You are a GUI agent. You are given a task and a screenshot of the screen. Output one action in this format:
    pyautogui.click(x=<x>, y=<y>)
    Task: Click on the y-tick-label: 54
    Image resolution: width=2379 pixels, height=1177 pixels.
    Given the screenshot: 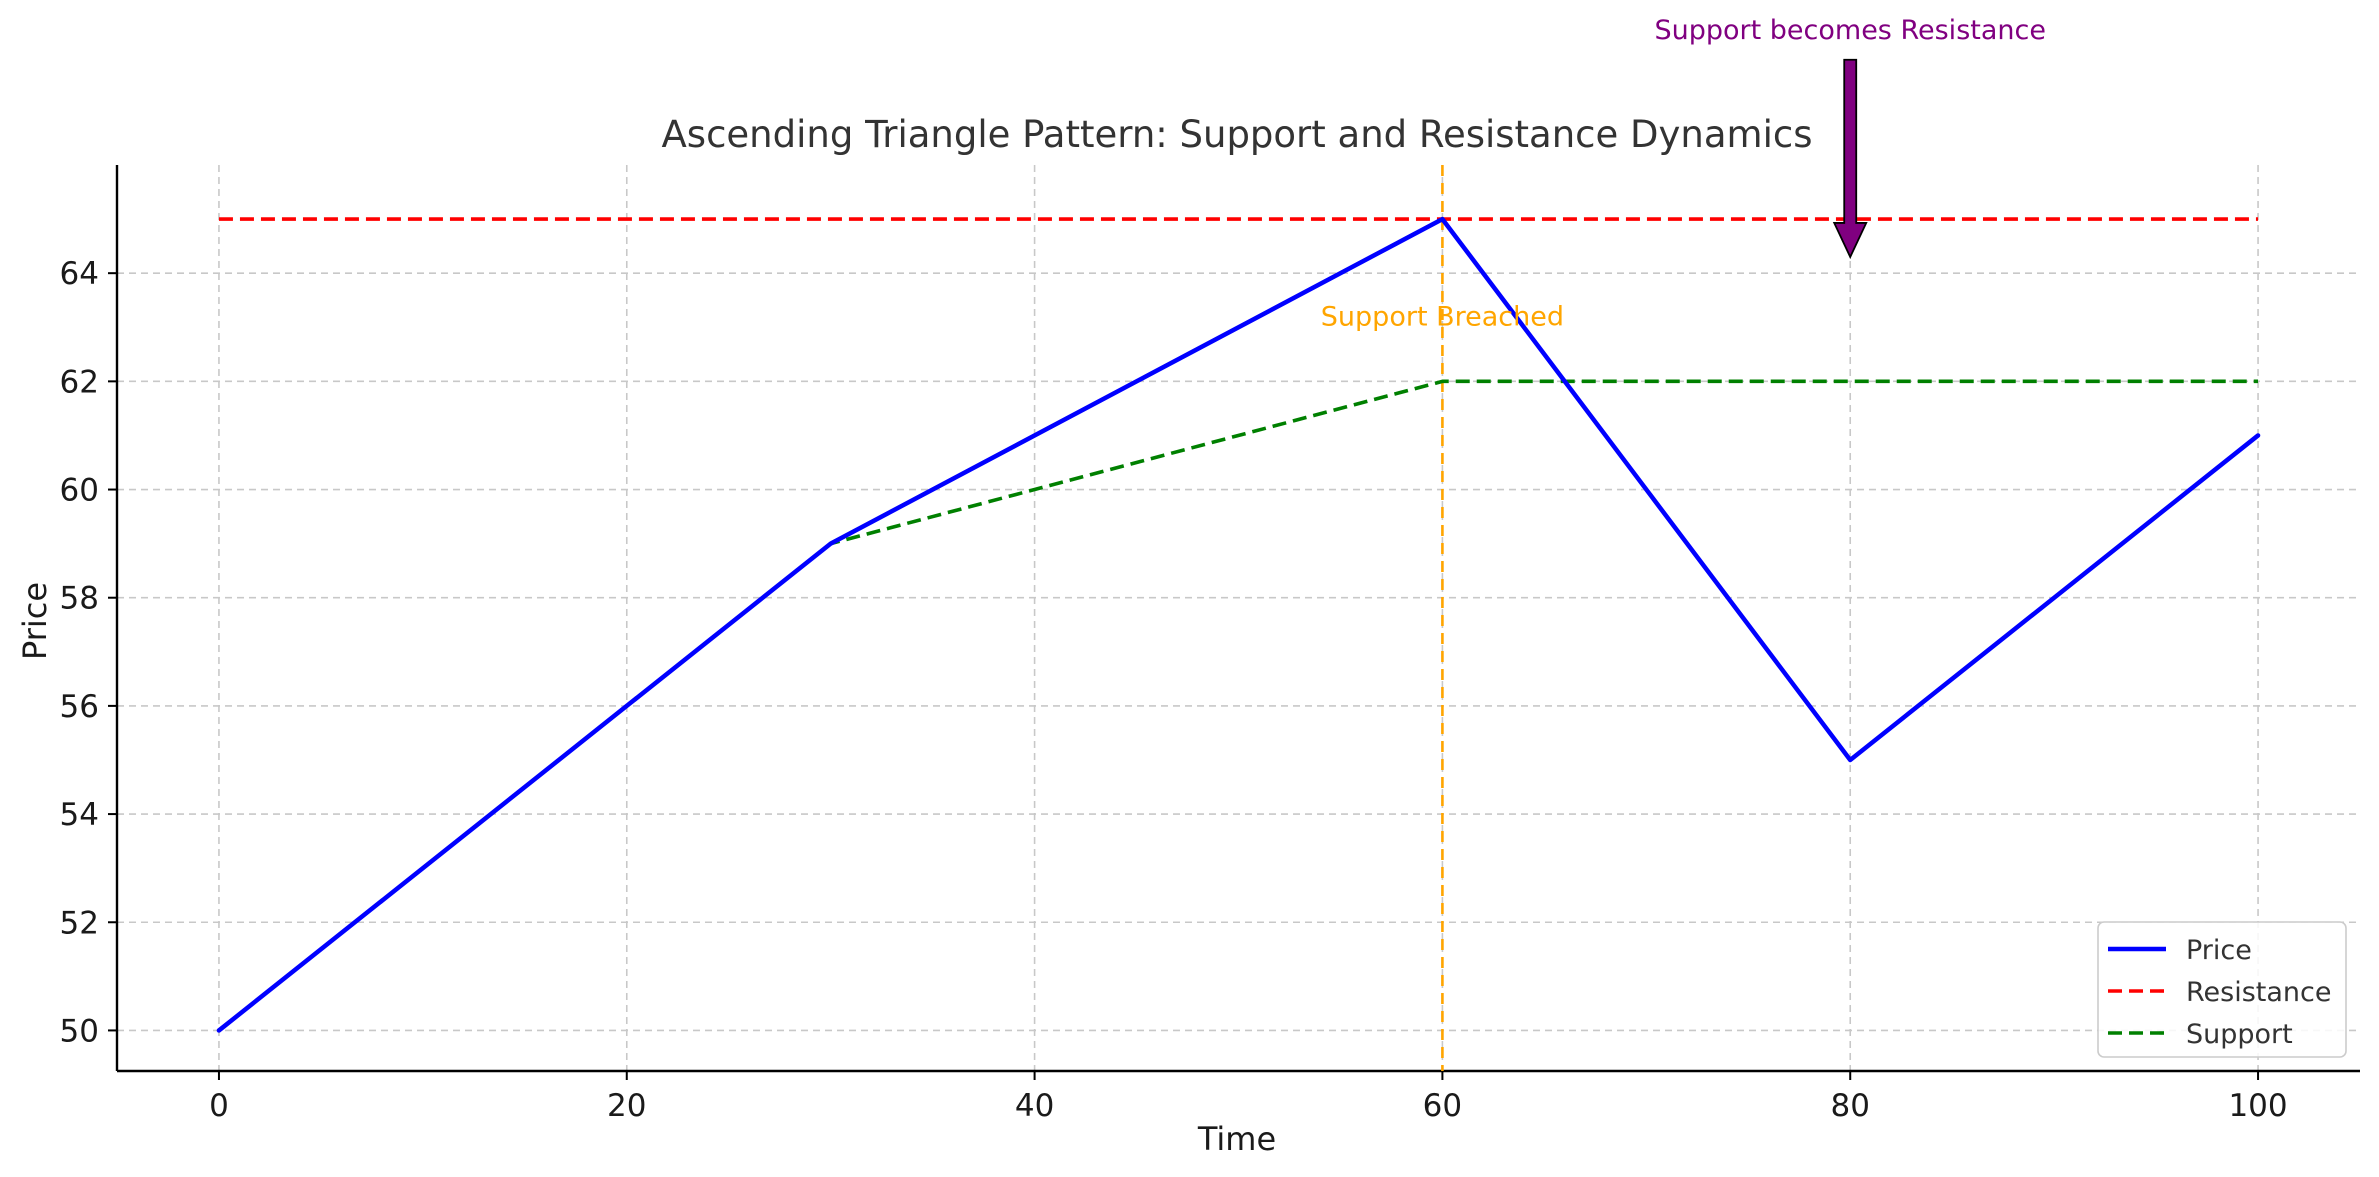 What is the action you would take?
    pyautogui.click(x=79, y=815)
    